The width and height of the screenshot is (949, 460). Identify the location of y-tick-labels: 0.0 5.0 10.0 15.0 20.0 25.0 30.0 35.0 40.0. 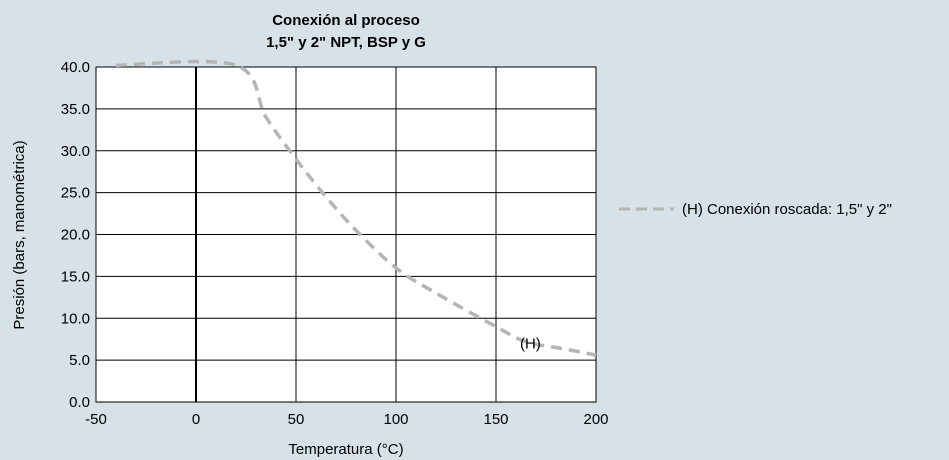
(75, 235).